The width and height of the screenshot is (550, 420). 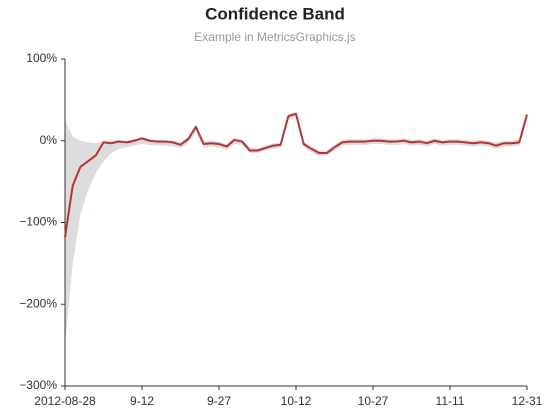 What do you see at coordinates (373, 401) in the screenshot?
I see `x-tick-label: 10-27` at bounding box center [373, 401].